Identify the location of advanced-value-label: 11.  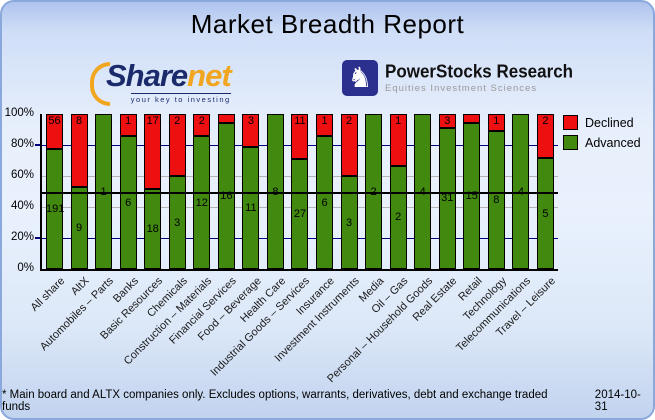
(251, 208).